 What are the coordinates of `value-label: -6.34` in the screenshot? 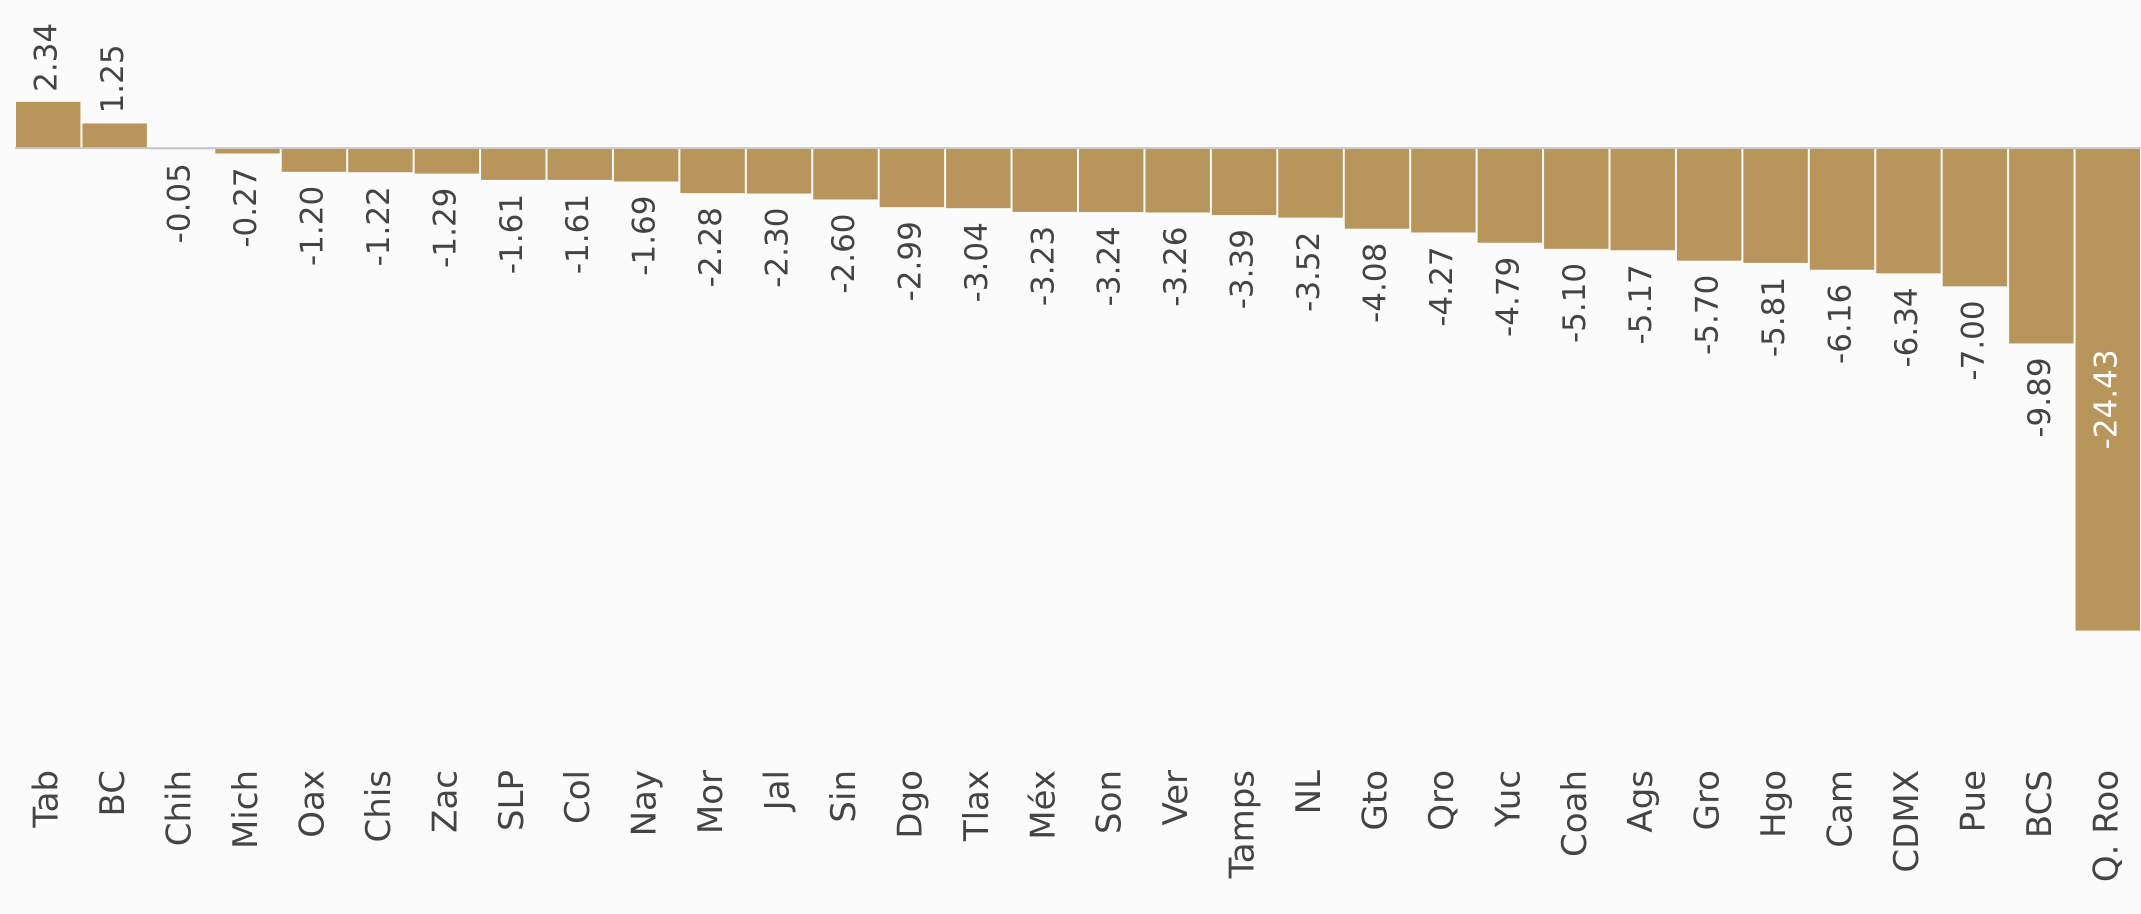 It's located at (1907, 327).